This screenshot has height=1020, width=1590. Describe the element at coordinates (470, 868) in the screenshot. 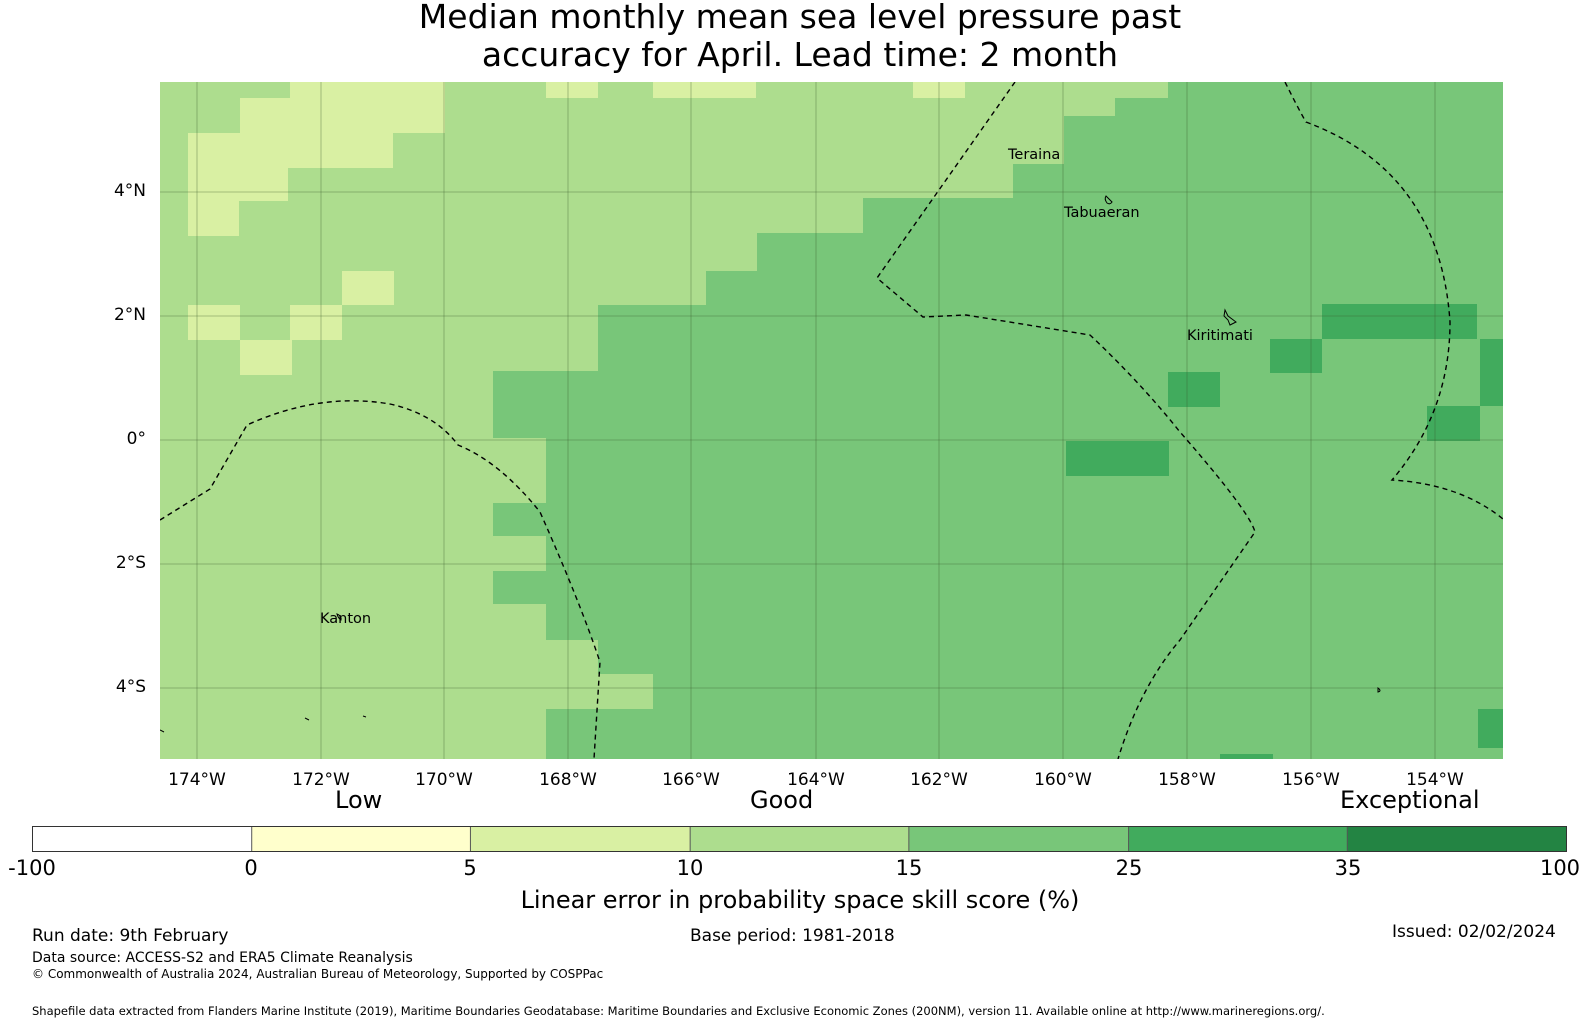

I see `colorbar-tick: 5` at that location.